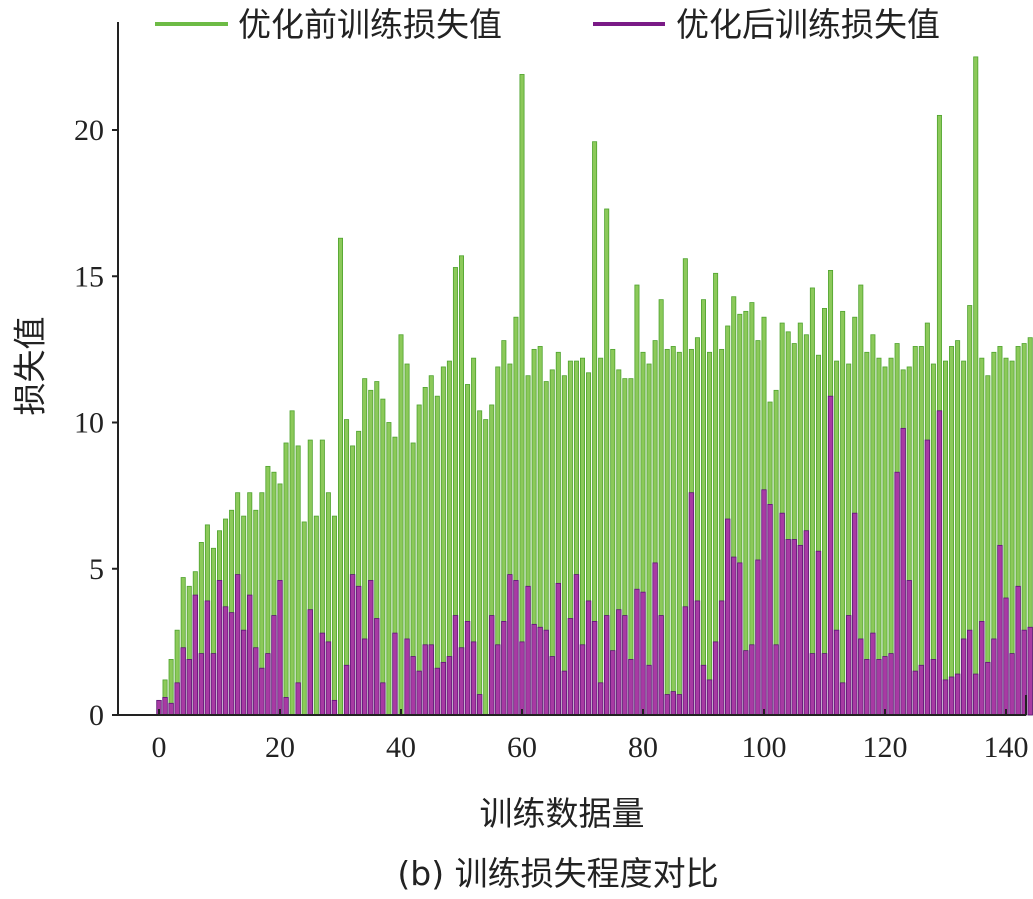 Image resolution: width=1033 pixels, height=899 pixels. Describe the element at coordinates (643, 747) in the screenshot. I see `x-tick-label-80: 80` at that location.